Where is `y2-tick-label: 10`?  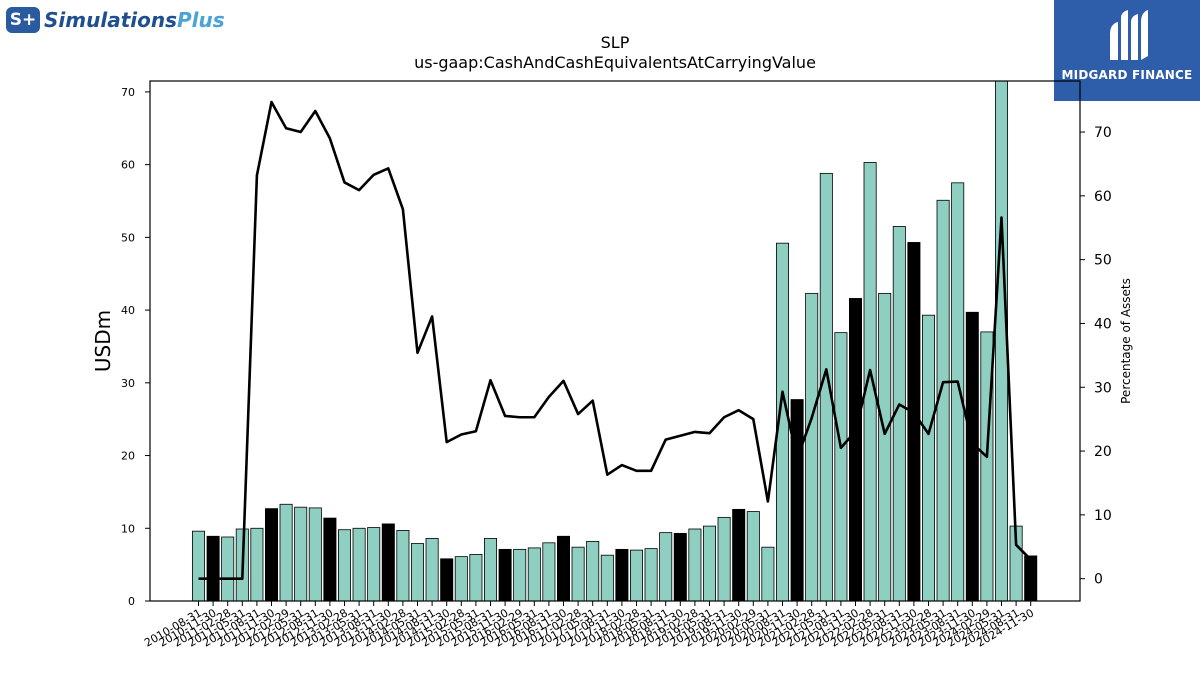
y2-tick-label: 10 is located at coordinates (1103, 516).